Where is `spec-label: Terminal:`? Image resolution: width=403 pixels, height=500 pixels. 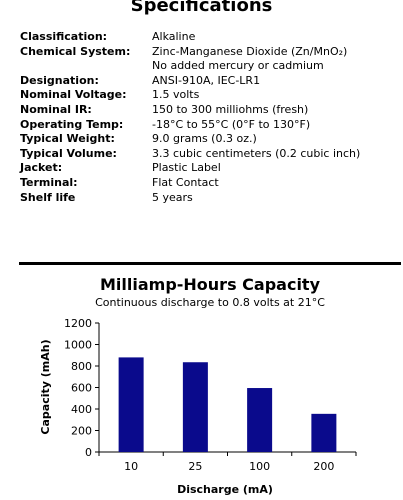
spec-label: Terminal: is located at coordinates (49, 182).